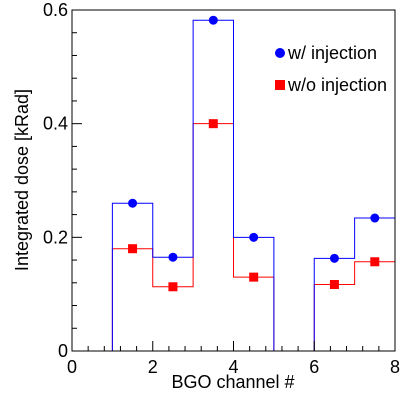 Image resolution: width=415 pixels, height=401 pixels. I want to click on y-axis-title: Integrated dose [kRad], so click(22, 180).